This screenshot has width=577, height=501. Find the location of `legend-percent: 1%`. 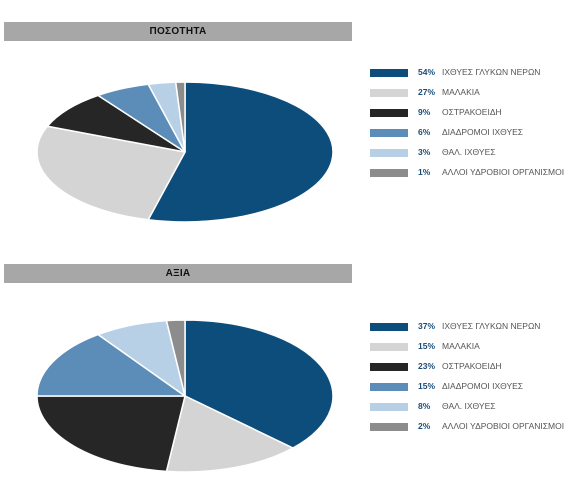

legend-percent: 1% is located at coordinates (424, 172).